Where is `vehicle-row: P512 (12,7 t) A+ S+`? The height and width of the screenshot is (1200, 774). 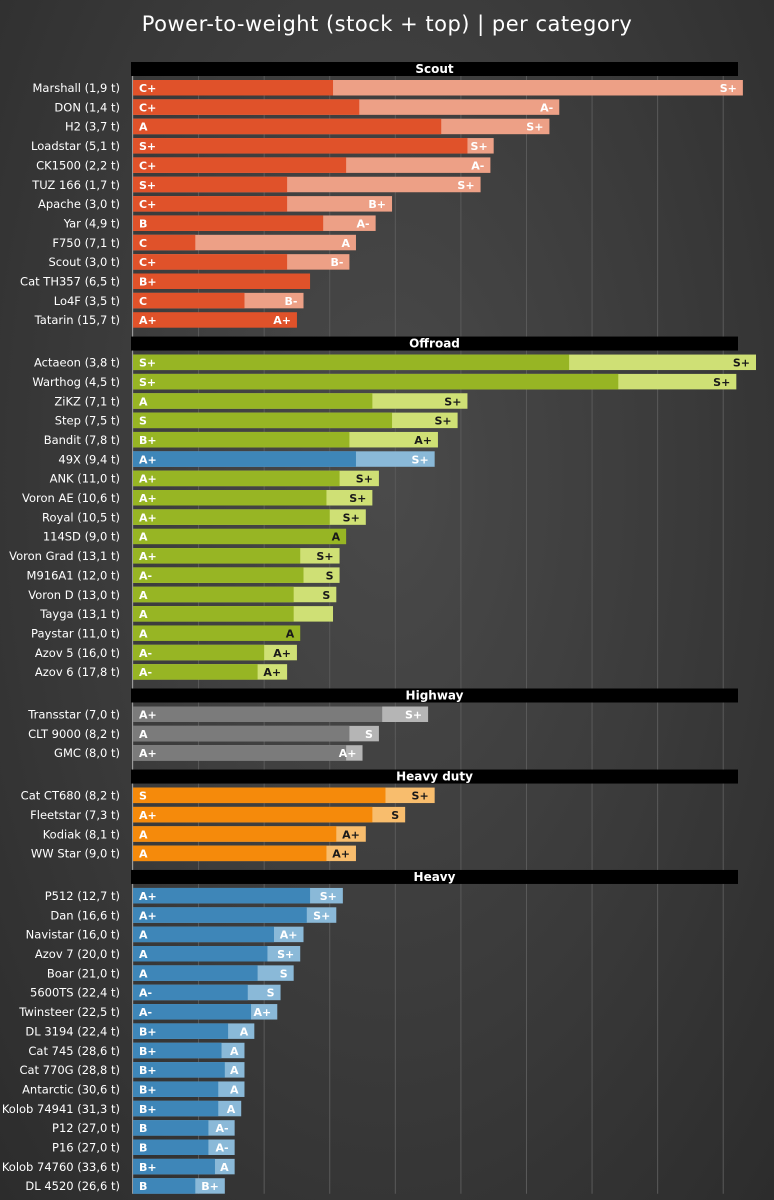 vehicle-row: P512 (12,7 t) A+ S+ is located at coordinates (194, 895).